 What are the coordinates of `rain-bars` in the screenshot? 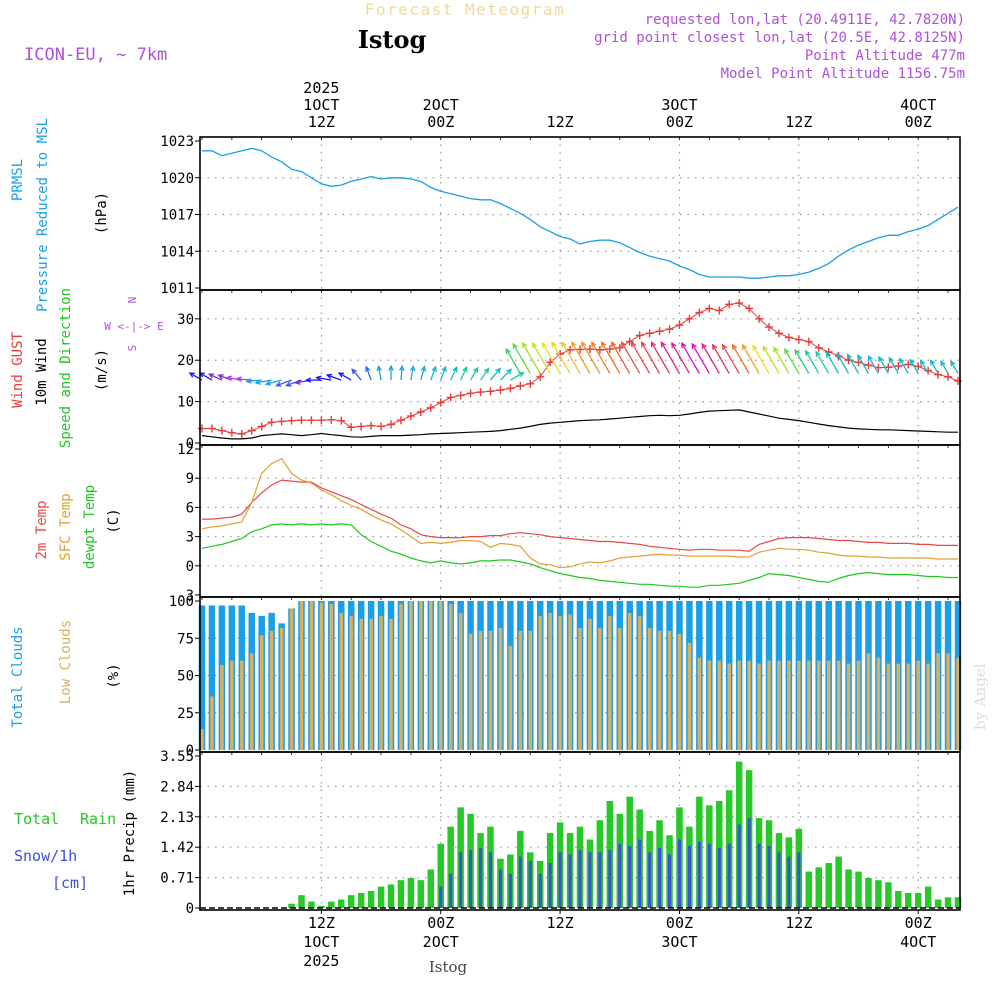 It's located at (625, 834).